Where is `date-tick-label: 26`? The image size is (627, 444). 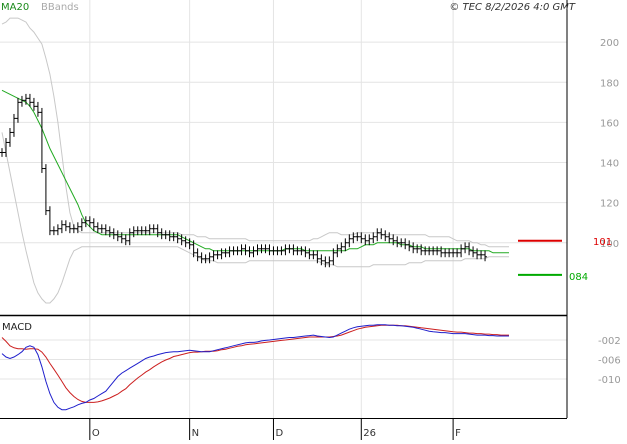
date-tick-label: 26 is located at coordinates (369, 433).